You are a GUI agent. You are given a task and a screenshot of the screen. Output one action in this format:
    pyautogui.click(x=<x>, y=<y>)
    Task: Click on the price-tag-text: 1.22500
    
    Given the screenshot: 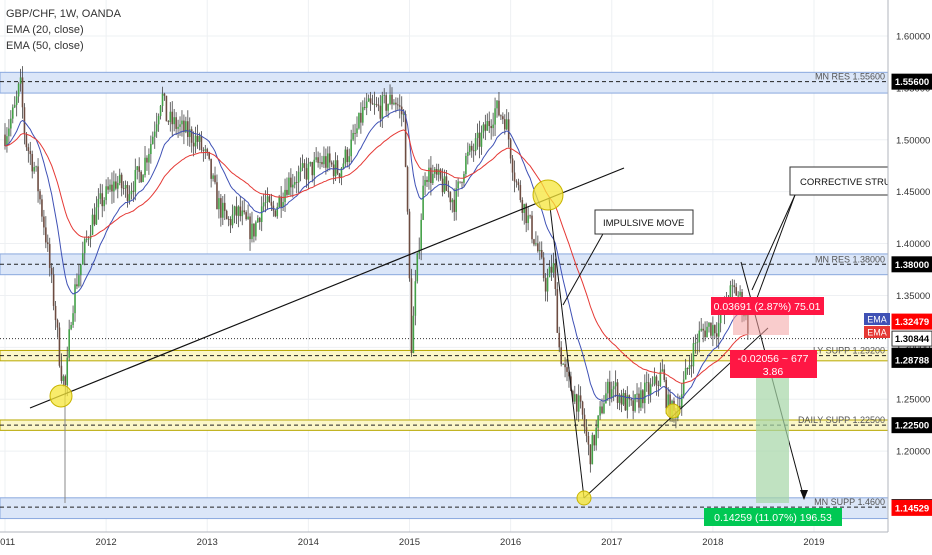 What is the action you would take?
    pyautogui.click(x=912, y=426)
    